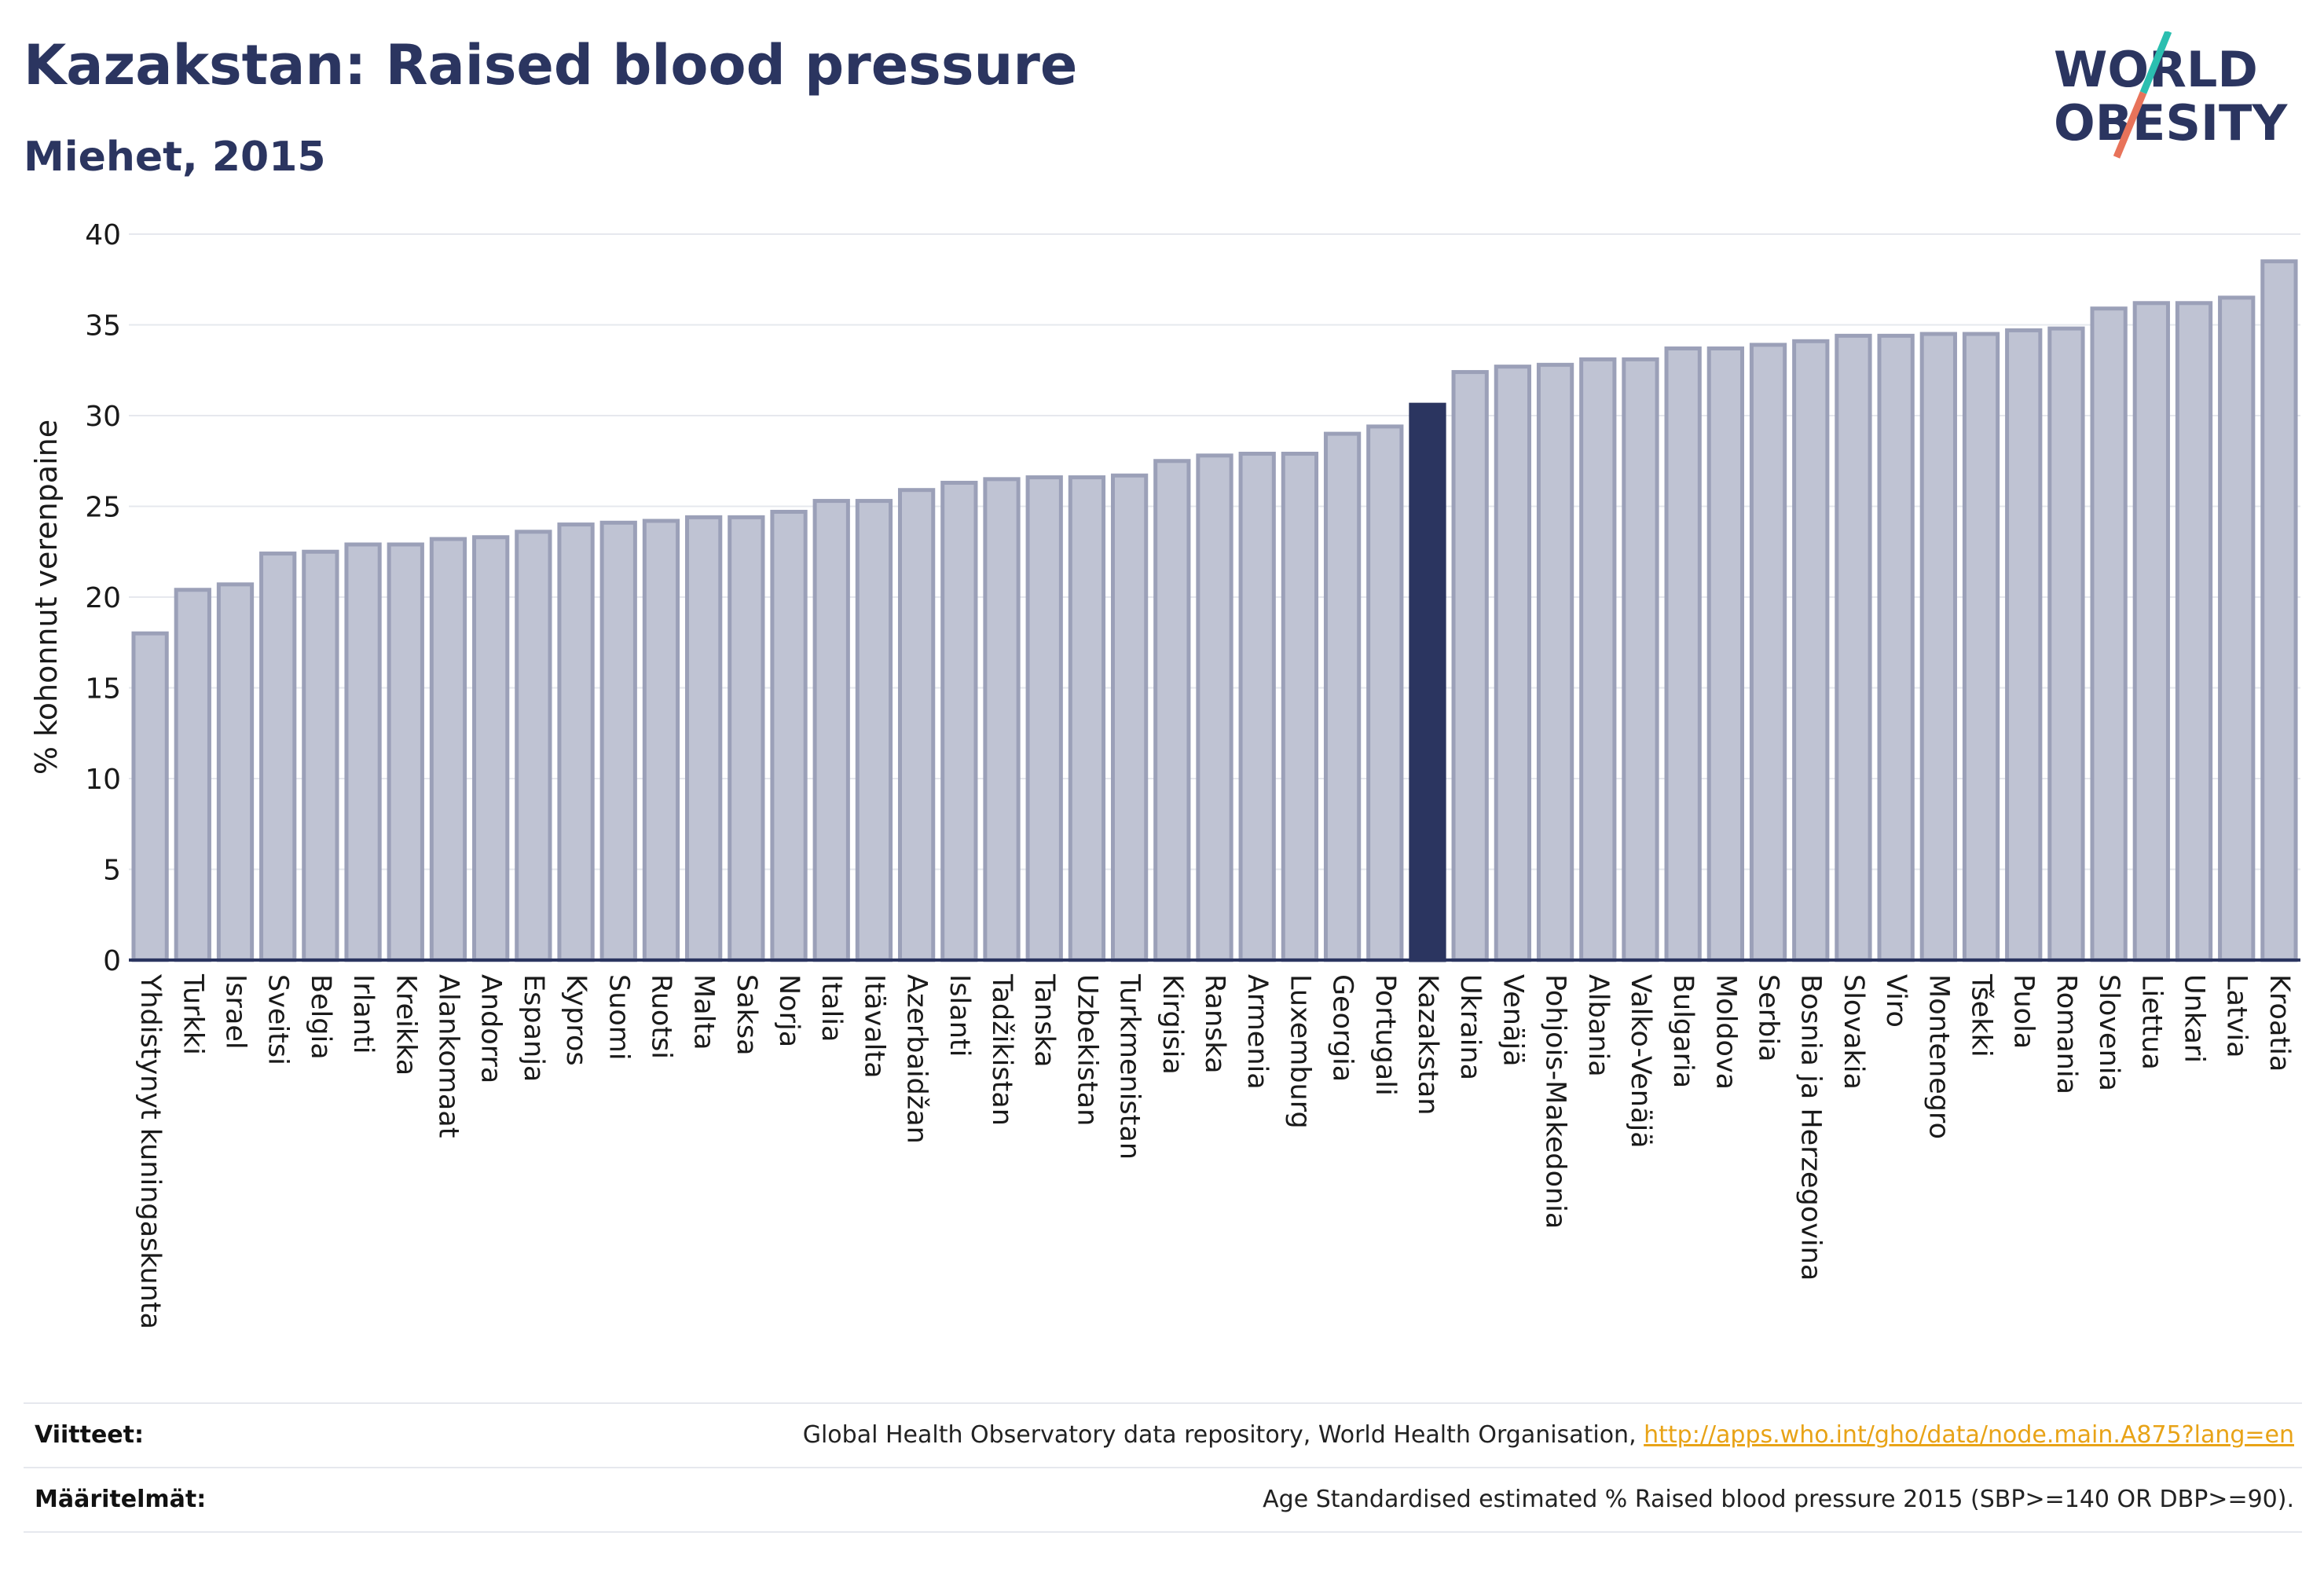 The image size is (2324, 1576). What do you see at coordinates (103, 326) in the screenshot?
I see `y-tick-label: 35` at bounding box center [103, 326].